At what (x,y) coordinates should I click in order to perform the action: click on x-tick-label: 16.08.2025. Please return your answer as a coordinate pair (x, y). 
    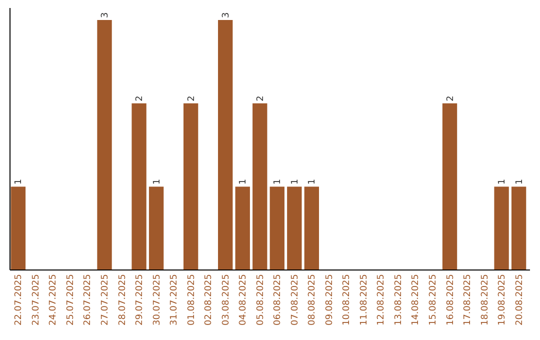
    Looking at the image, I should click on (451, 300).